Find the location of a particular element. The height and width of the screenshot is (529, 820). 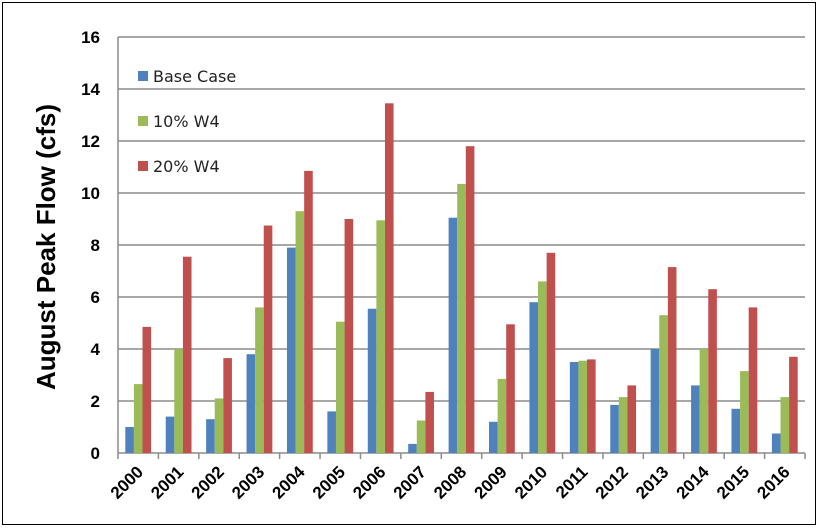

legend-label: 20% W4 is located at coordinates (186, 166).